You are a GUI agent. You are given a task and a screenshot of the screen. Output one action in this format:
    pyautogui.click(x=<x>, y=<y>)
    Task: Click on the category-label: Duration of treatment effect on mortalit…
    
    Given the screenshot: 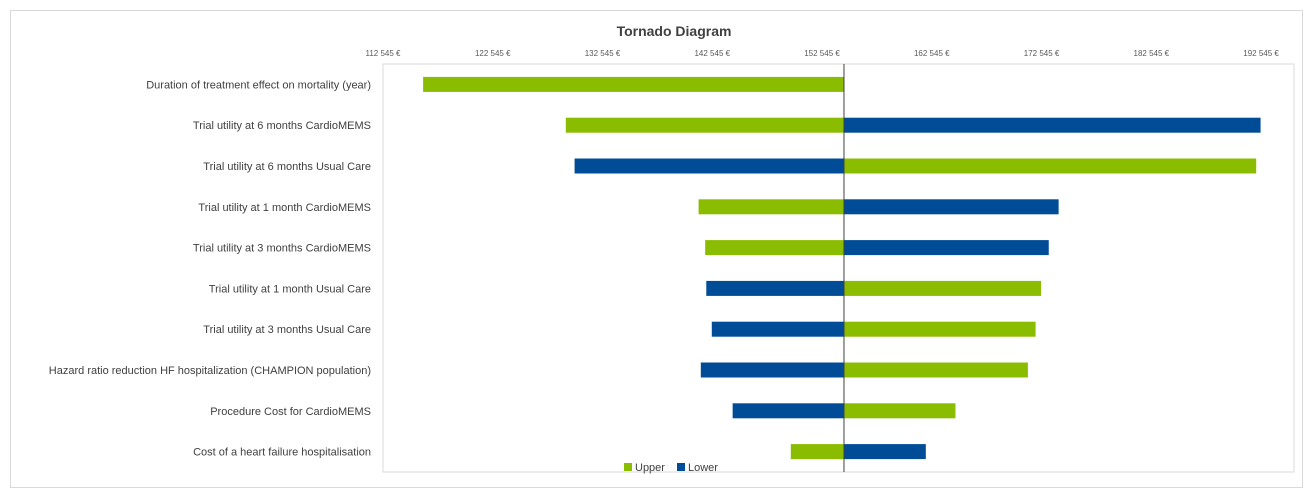 What is the action you would take?
    pyautogui.click(x=258, y=85)
    